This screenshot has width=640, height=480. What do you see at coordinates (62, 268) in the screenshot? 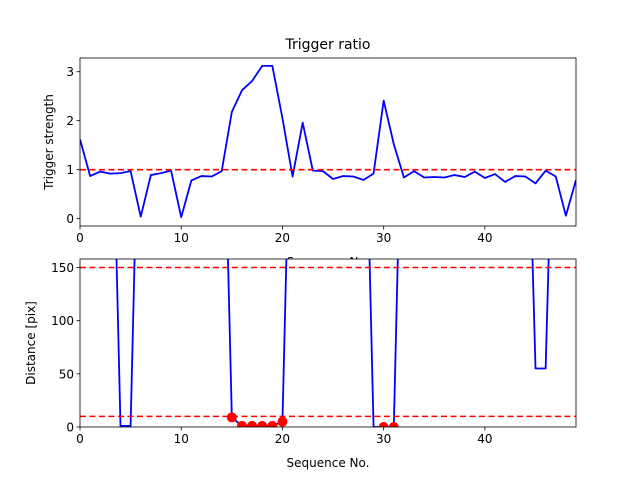
I see `y-tick-label: 150` at bounding box center [62, 268].